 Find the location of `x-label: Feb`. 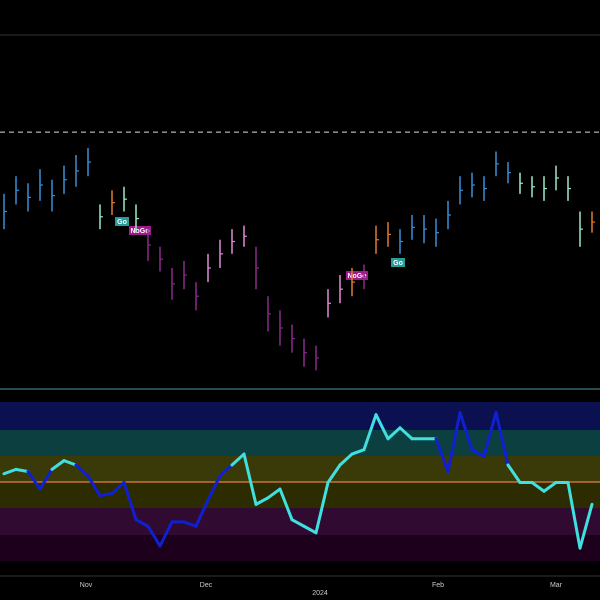

x-label: Feb is located at coordinates (438, 585).